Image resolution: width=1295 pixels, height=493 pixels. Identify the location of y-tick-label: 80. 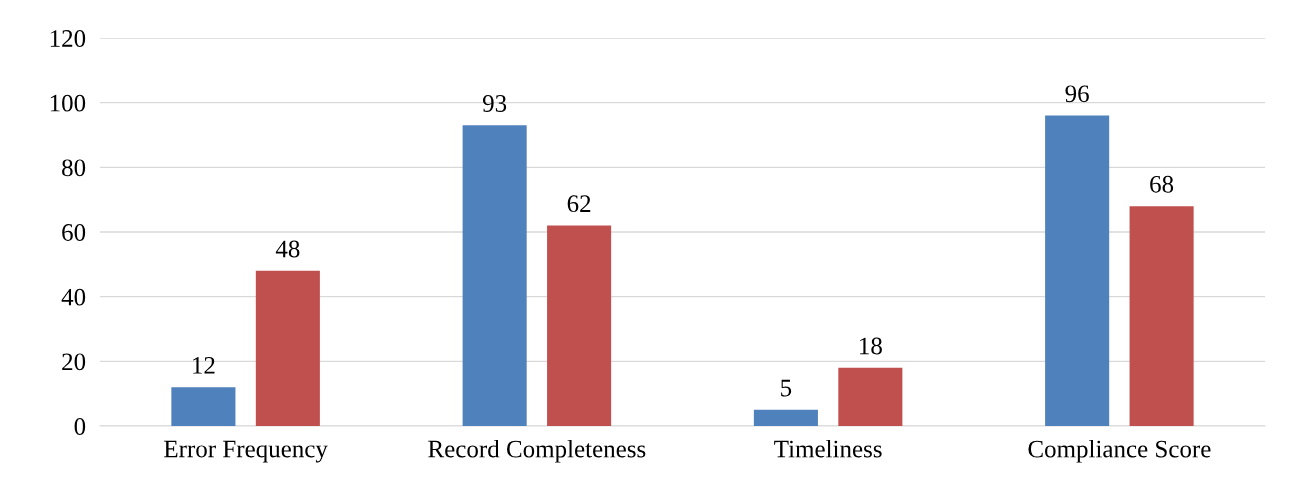
(74, 168).